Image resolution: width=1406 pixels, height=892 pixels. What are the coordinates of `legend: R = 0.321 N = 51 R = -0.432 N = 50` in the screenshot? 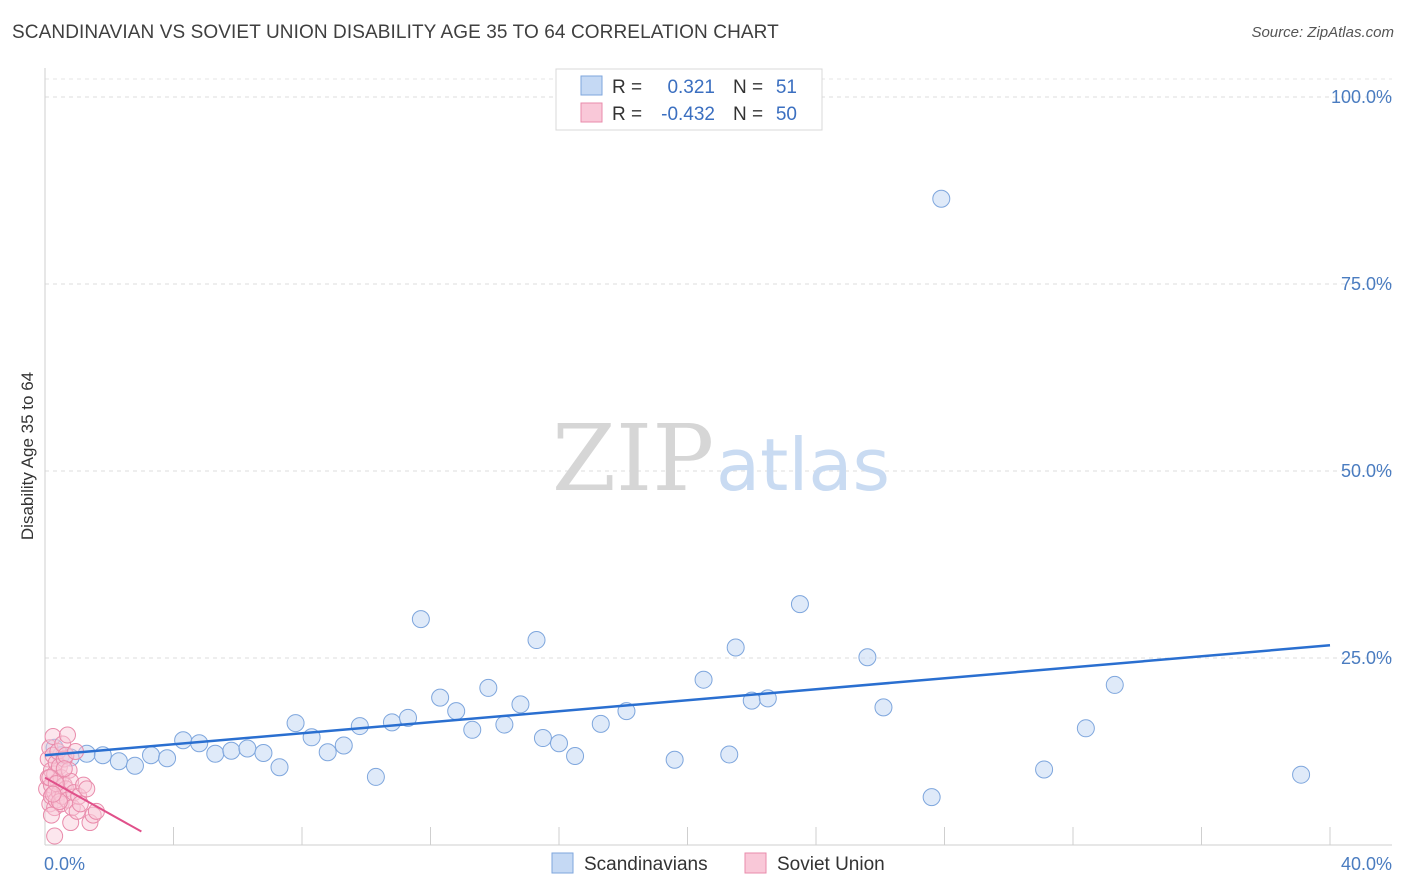 It's located at (689, 99).